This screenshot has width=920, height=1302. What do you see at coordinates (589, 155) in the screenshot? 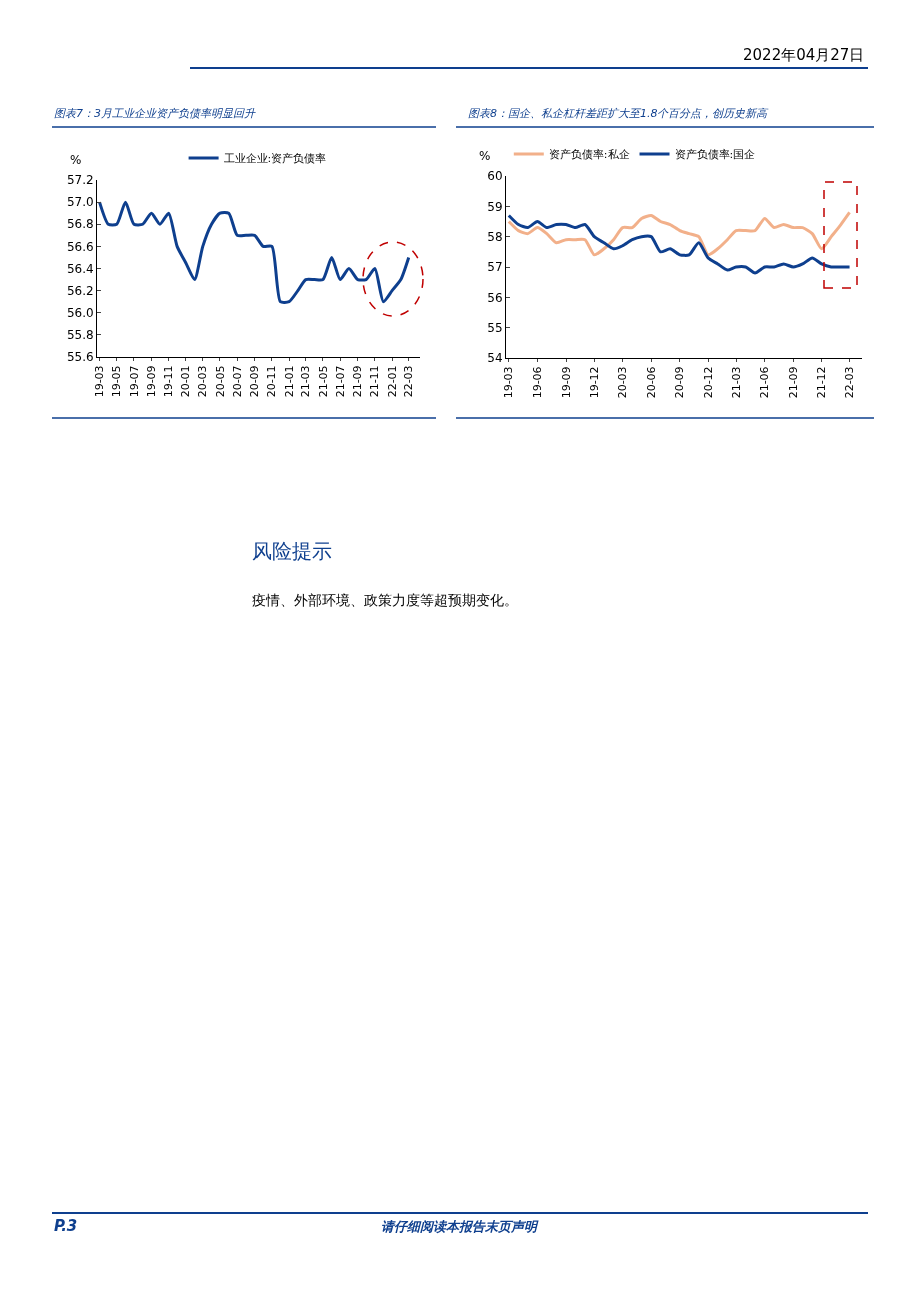
I see `legend-label: 资产负债率:私企` at bounding box center [589, 155].